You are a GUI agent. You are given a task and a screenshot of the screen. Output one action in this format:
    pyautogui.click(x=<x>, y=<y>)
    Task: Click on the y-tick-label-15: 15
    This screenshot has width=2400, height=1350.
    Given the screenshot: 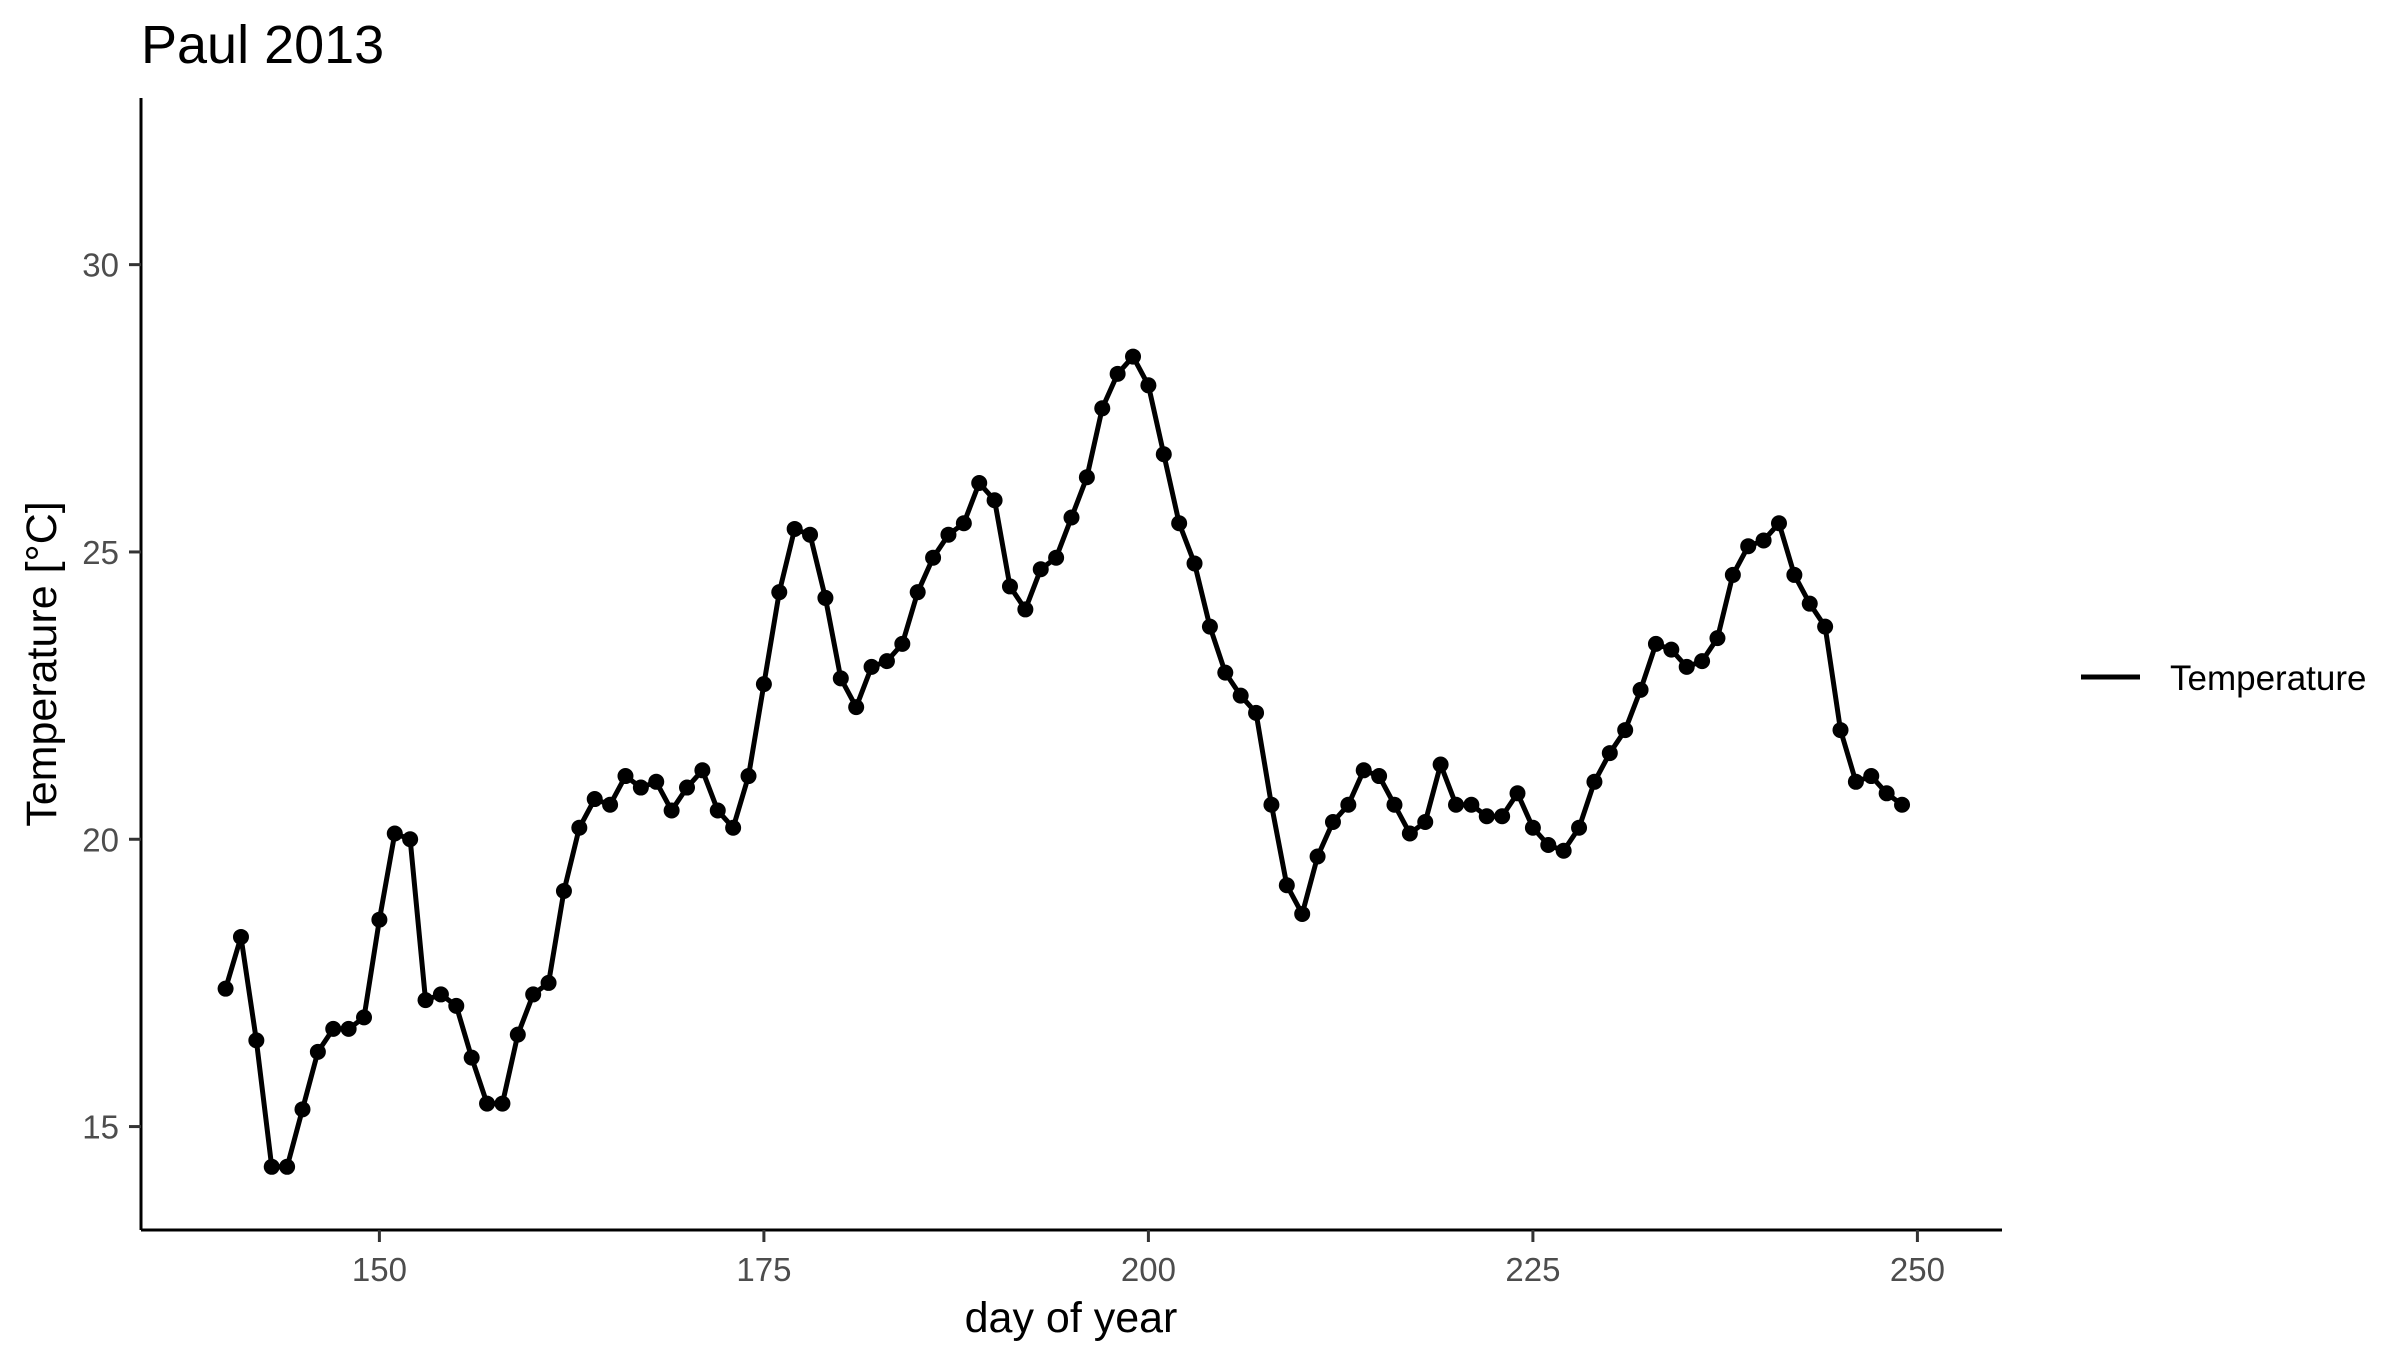 What is the action you would take?
    pyautogui.click(x=100, y=1127)
    